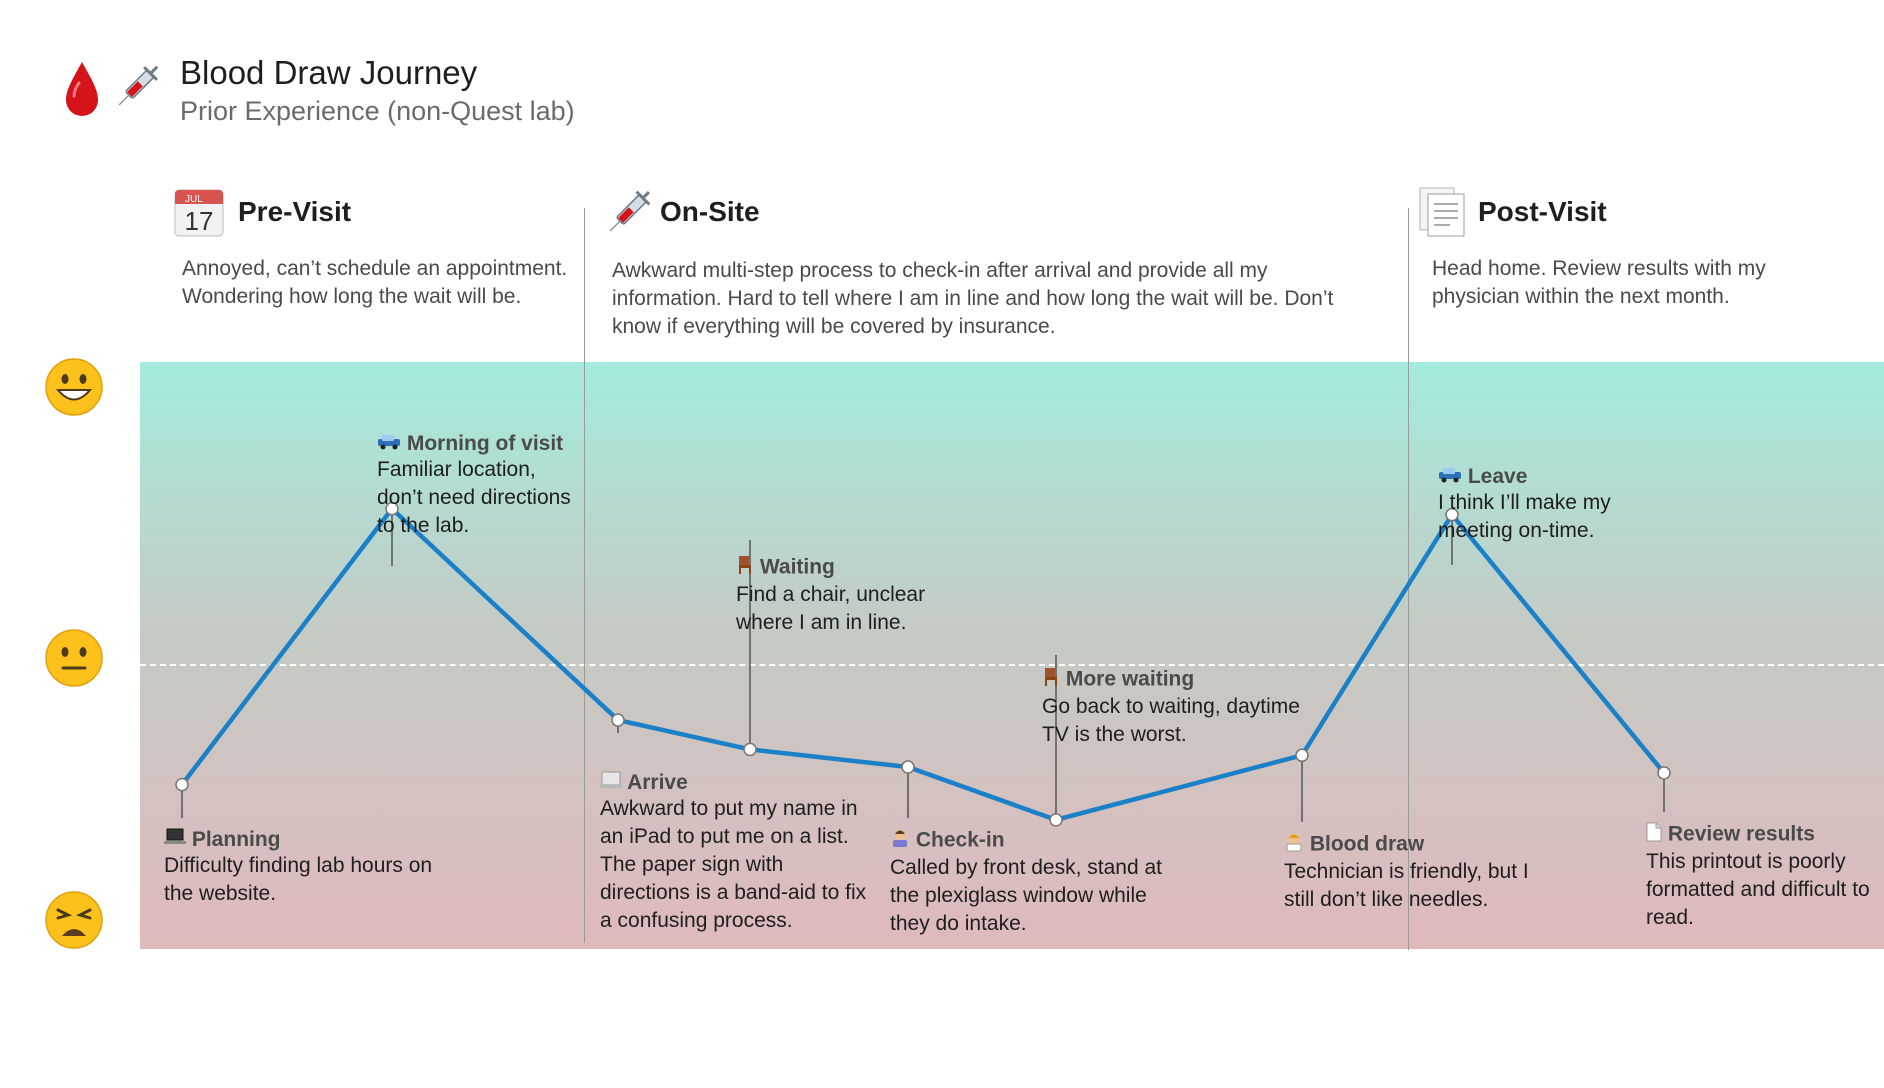 This screenshot has width=1884, height=1088. Describe the element at coordinates (1443, 212) in the screenshot. I see `document-icon` at that location.